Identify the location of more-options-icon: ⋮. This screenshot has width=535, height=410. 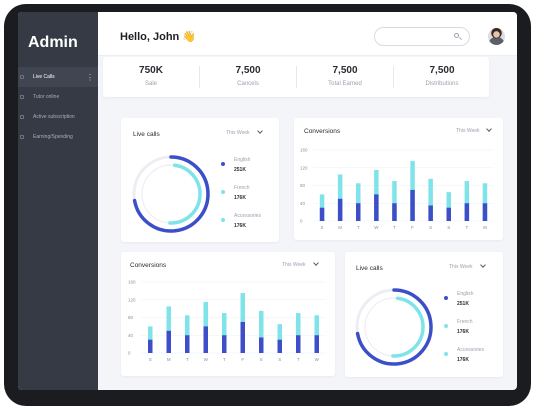
(90, 77).